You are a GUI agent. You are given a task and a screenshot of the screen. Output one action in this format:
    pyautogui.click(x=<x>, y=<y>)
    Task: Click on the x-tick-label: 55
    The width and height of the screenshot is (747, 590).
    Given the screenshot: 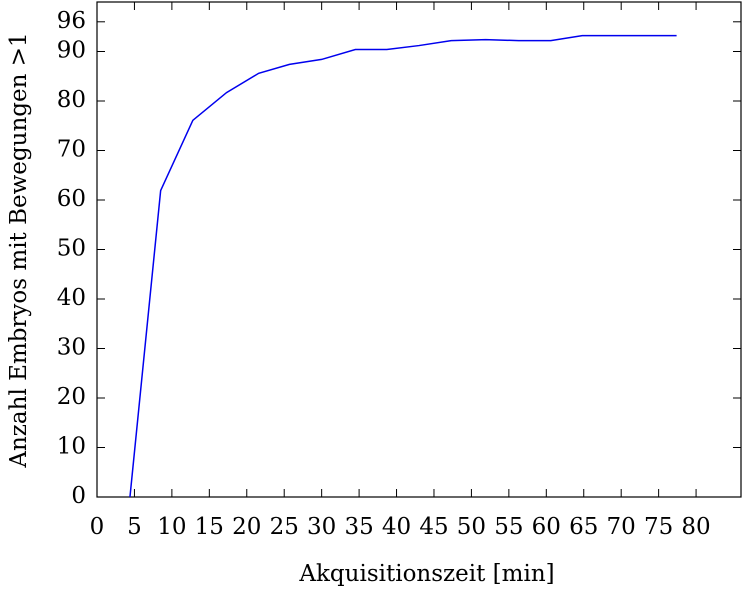 What is the action you would take?
    pyautogui.click(x=508, y=527)
    